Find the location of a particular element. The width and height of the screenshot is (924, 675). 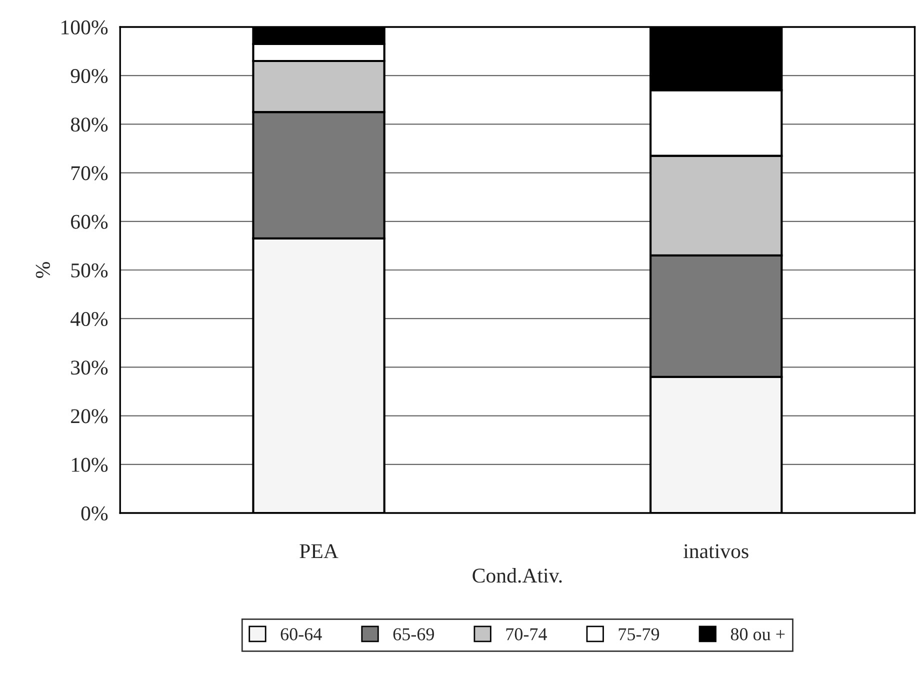

x-tick-label: PEA is located at coordinates (319, 551).